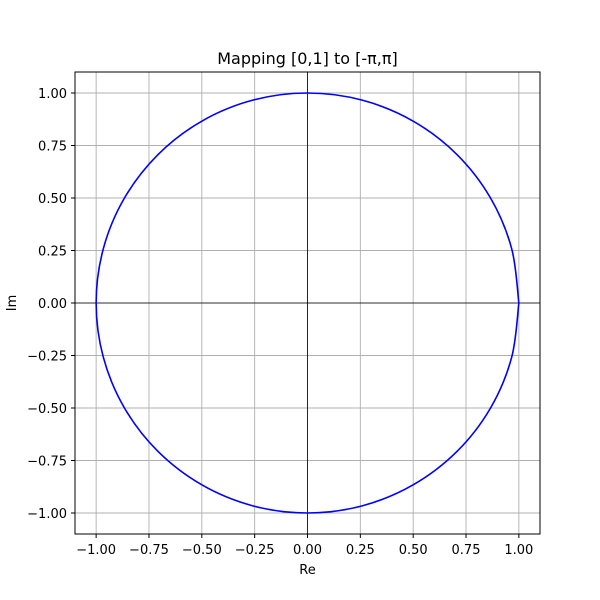 This screenshot has height=600, width=600. Describe the element at coordinates (47, 462) in the screenshot. I see `y-tick-label: −0.75` at that location.